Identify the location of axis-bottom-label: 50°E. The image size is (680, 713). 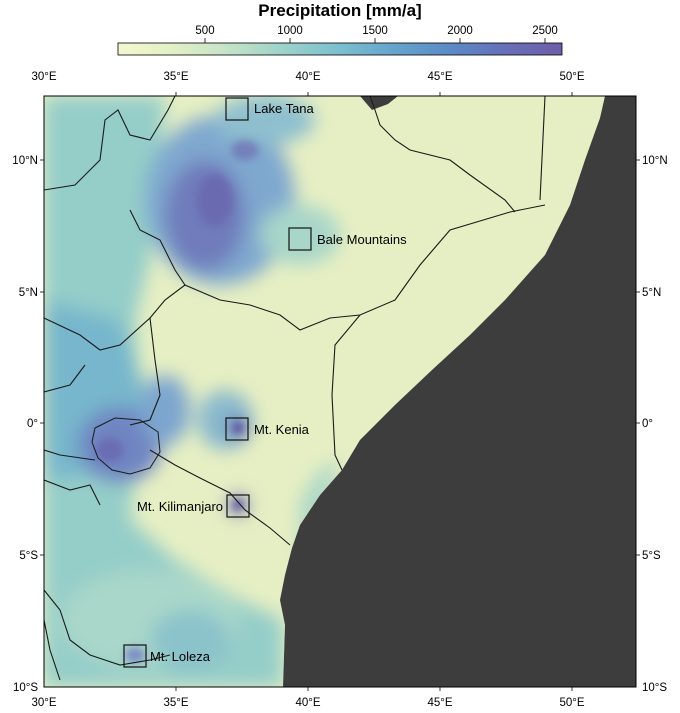
(571, 703).